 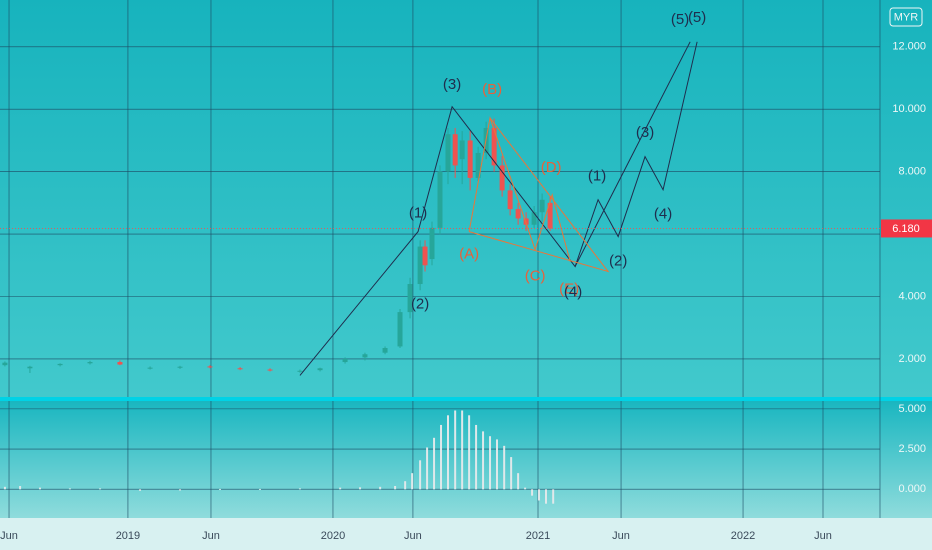 I want to click on wave-label: (D), so click(x=551, y=167).